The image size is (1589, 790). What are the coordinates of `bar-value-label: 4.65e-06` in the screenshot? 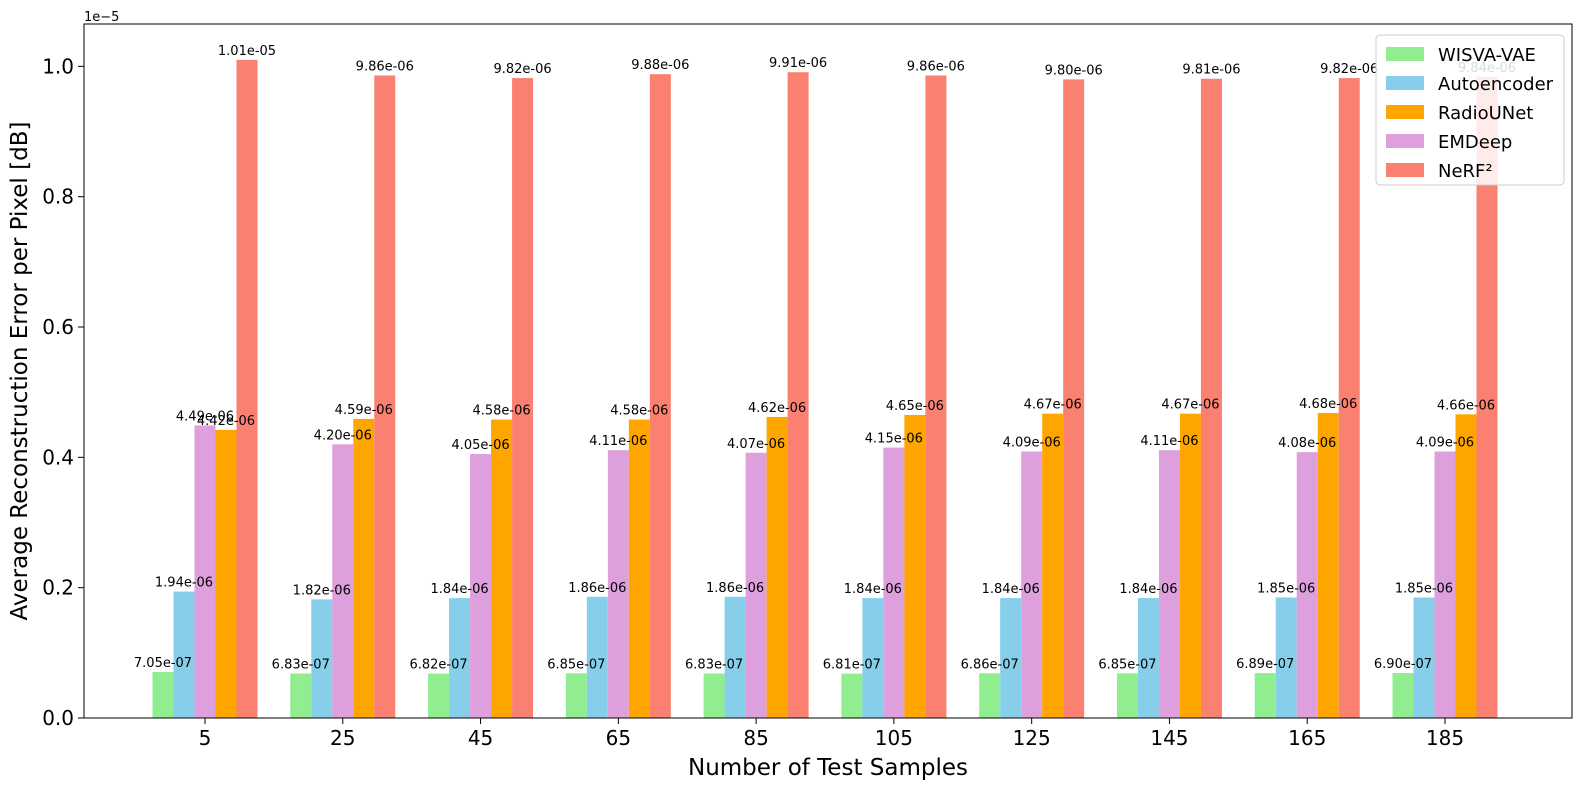 It's located at (915, 406).